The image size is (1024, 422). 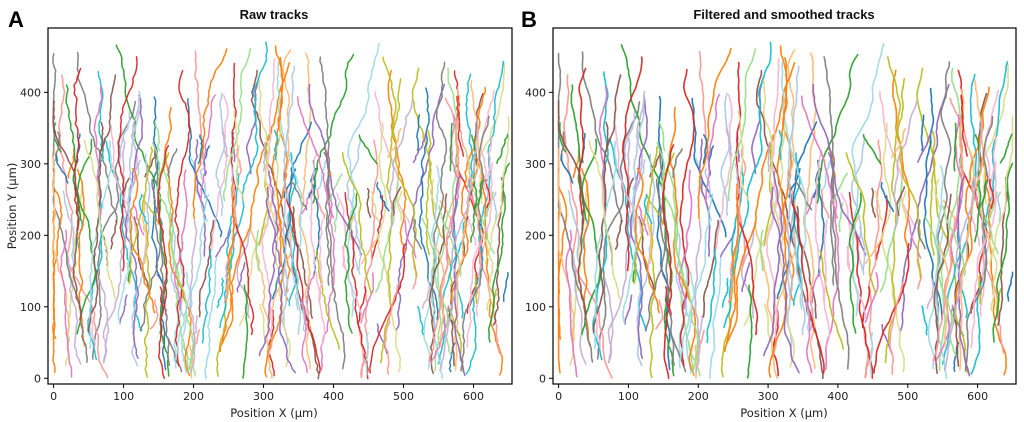 What do you see at coordinates (193, 396) in the screenshot?
I see `panel-a-x-tick-label: 200` at bounding box center [193, 396].